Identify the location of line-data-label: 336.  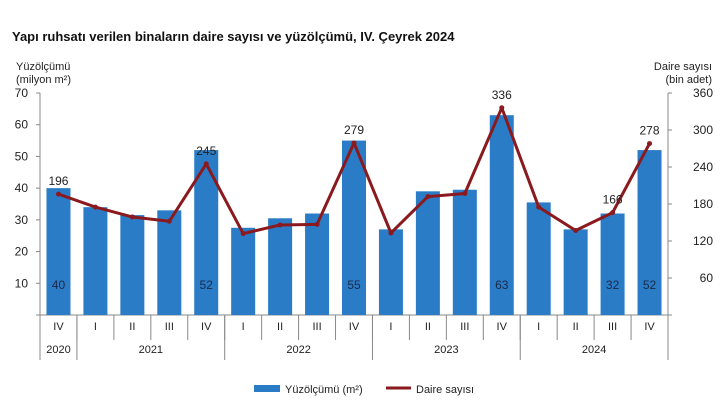
(502, 95).